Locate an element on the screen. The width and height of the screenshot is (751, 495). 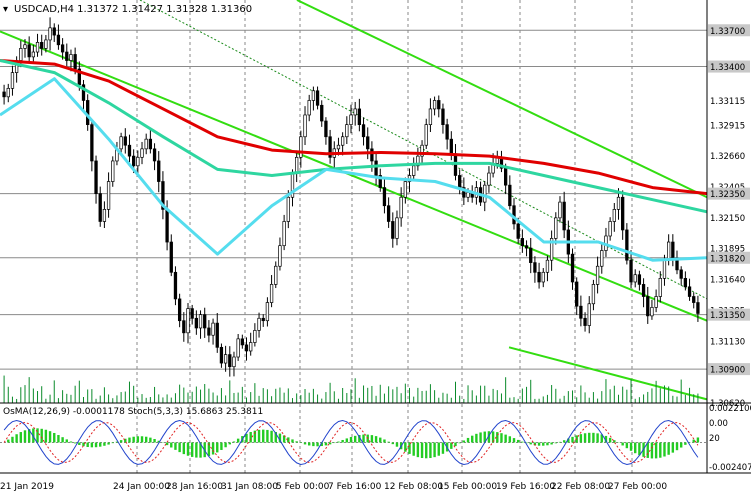
y-tick-label: 1.31895 is located at coordinates (727, 250).